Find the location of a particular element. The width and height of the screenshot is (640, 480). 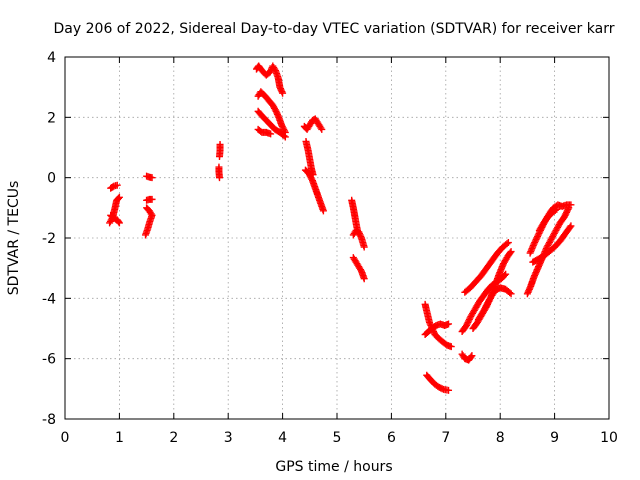

y-tick-label: -2 is located at coordinates (49, 239).